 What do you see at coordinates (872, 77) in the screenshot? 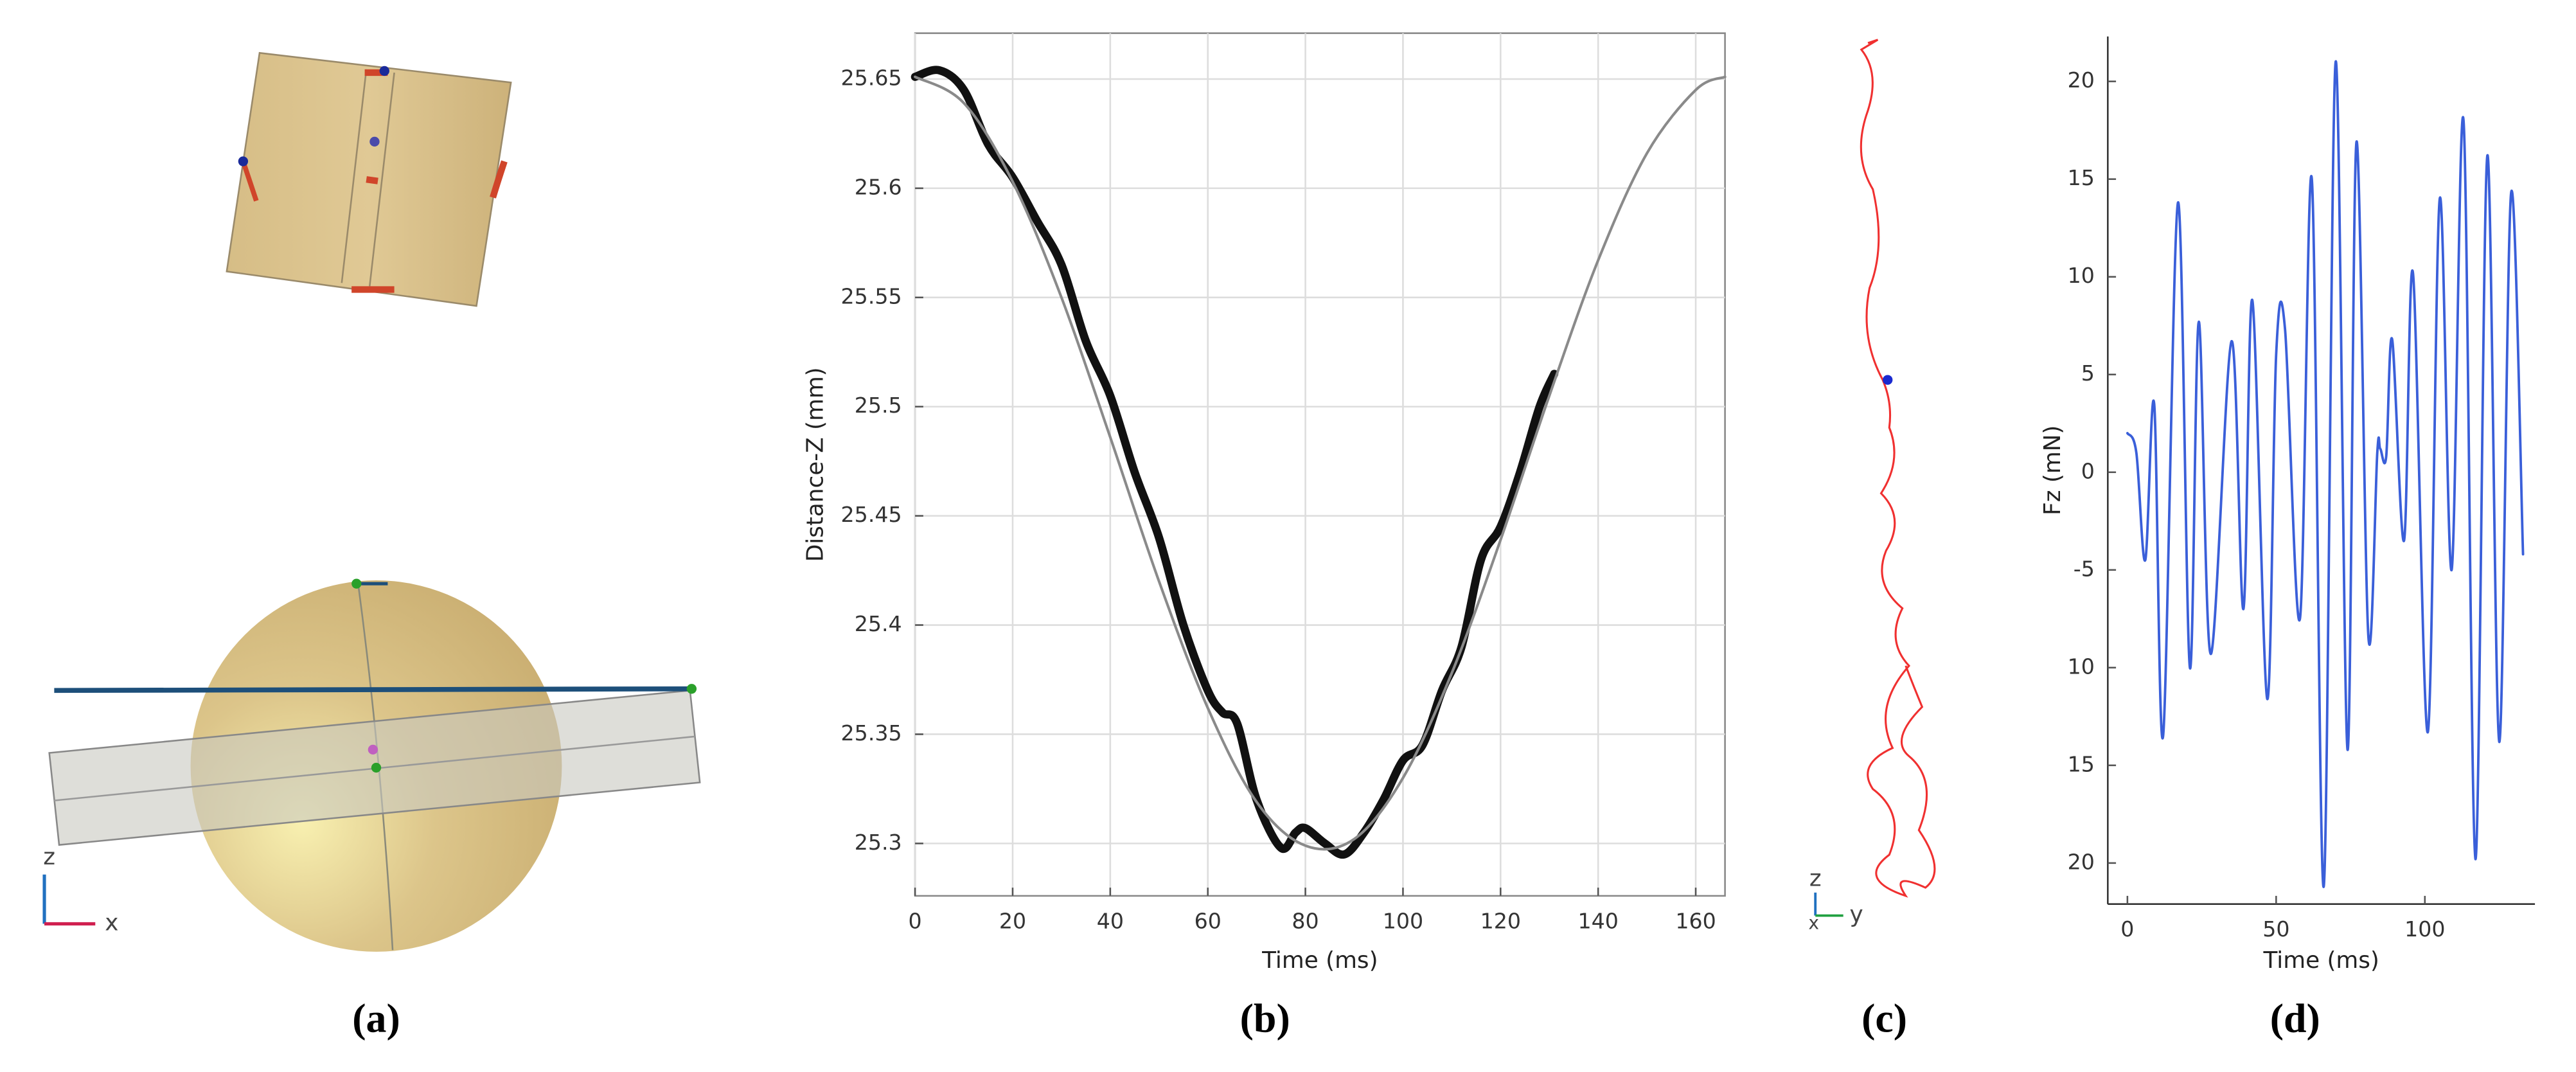
I see `y-tick-label: 25.65` at bounding box center [872, 77].